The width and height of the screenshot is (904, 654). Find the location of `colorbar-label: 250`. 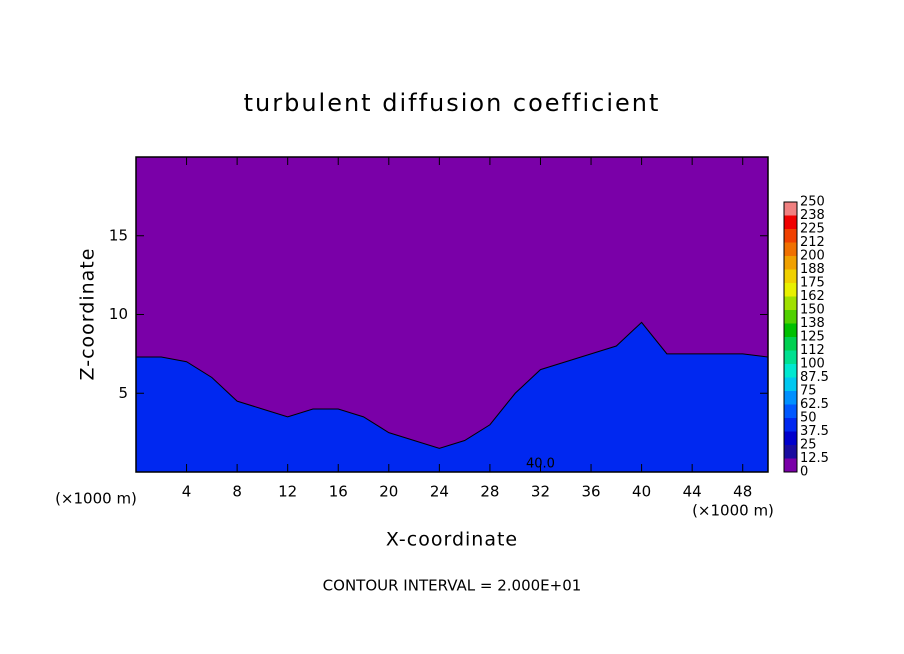

colorbar-label: 250 is located at coordinates (812, 202).